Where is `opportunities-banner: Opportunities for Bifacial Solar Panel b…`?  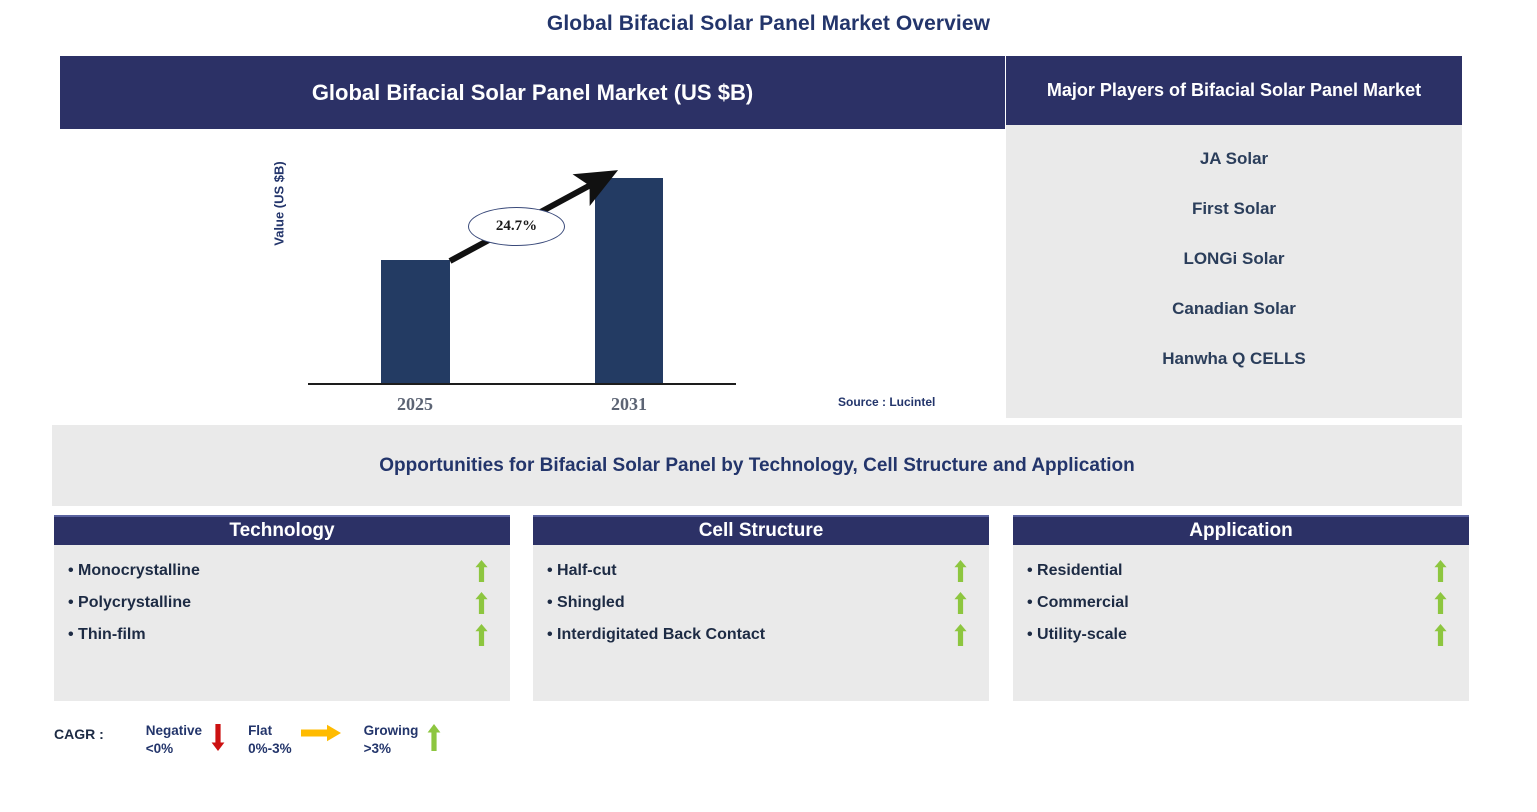
opportunities-banner: Opportunities for Bifacial Solar Panel b… is located at coordinates (757, 465).